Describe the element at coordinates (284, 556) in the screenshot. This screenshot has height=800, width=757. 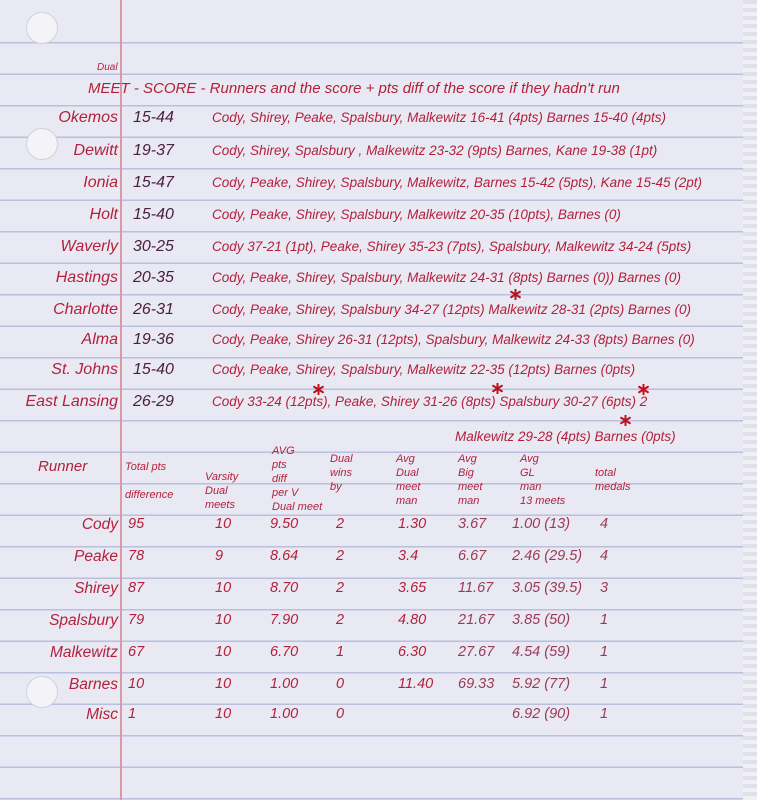
I see `table-cell: 8.64` at that location.